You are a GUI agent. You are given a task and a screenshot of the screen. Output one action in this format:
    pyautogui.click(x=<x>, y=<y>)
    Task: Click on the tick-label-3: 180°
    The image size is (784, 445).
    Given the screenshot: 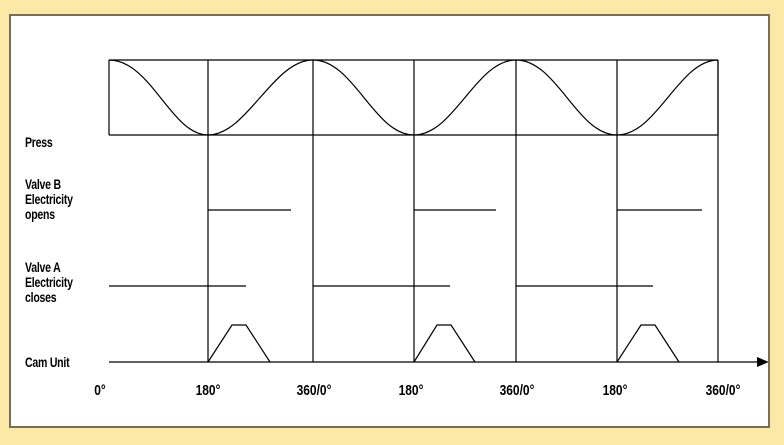 What is the action you would take?
    pyautogui.click(x=411, y=390)
    